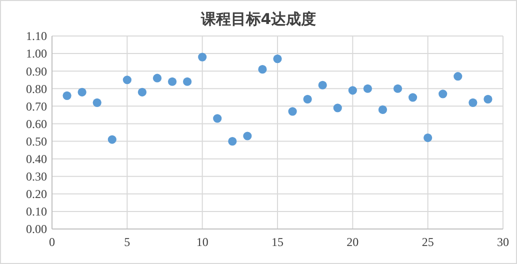 This screenshot has height=264, width=517. Describe the element at coordinates (428, 242) in the screenshot. I see `x-tick-label: 25` at that location.